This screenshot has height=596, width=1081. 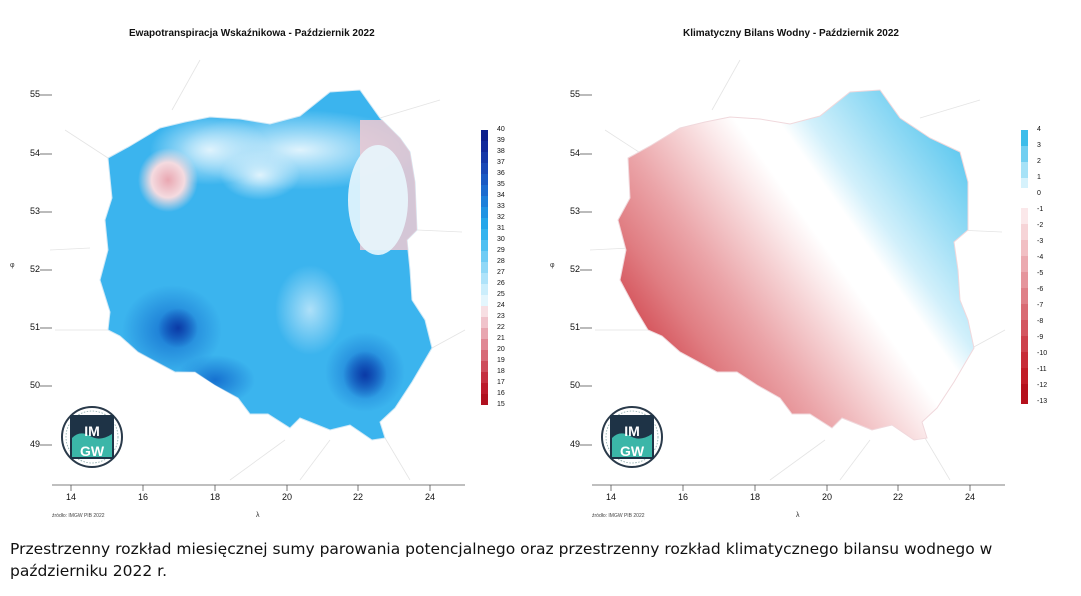 What do you see at coordinates (1040, 209) in the screenshot?
I see `legend-label: -1` at bounding box center [1040, 209].